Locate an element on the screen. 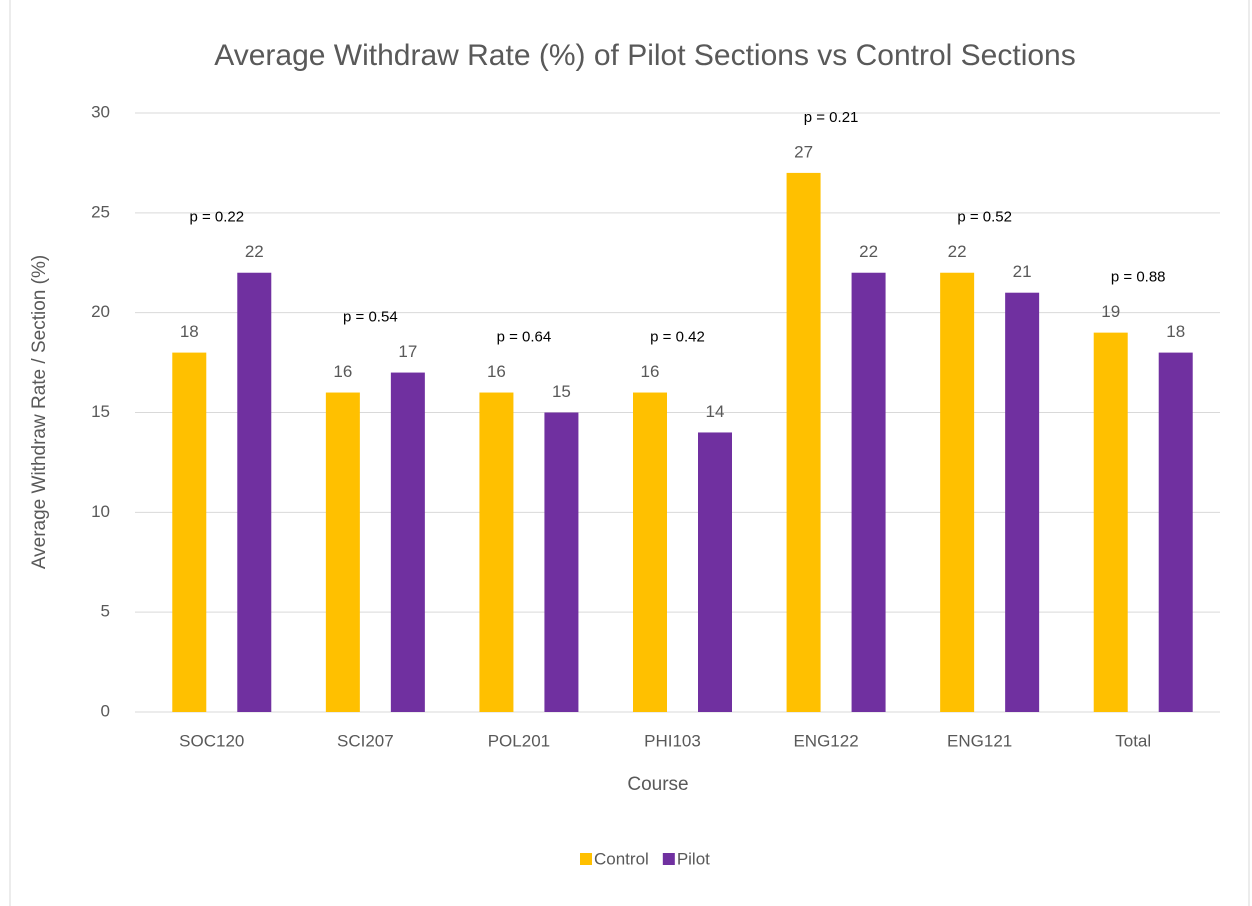  p-value-annotation: p = 0.21 is located at coordinates (831, 117).